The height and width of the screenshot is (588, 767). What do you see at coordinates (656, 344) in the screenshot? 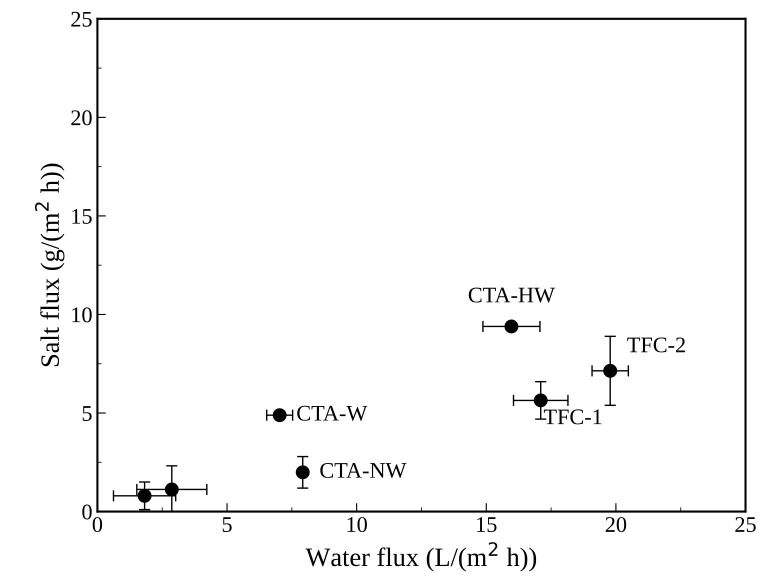
I see `annotation: TFC-2` at bounding box center [656, 344].